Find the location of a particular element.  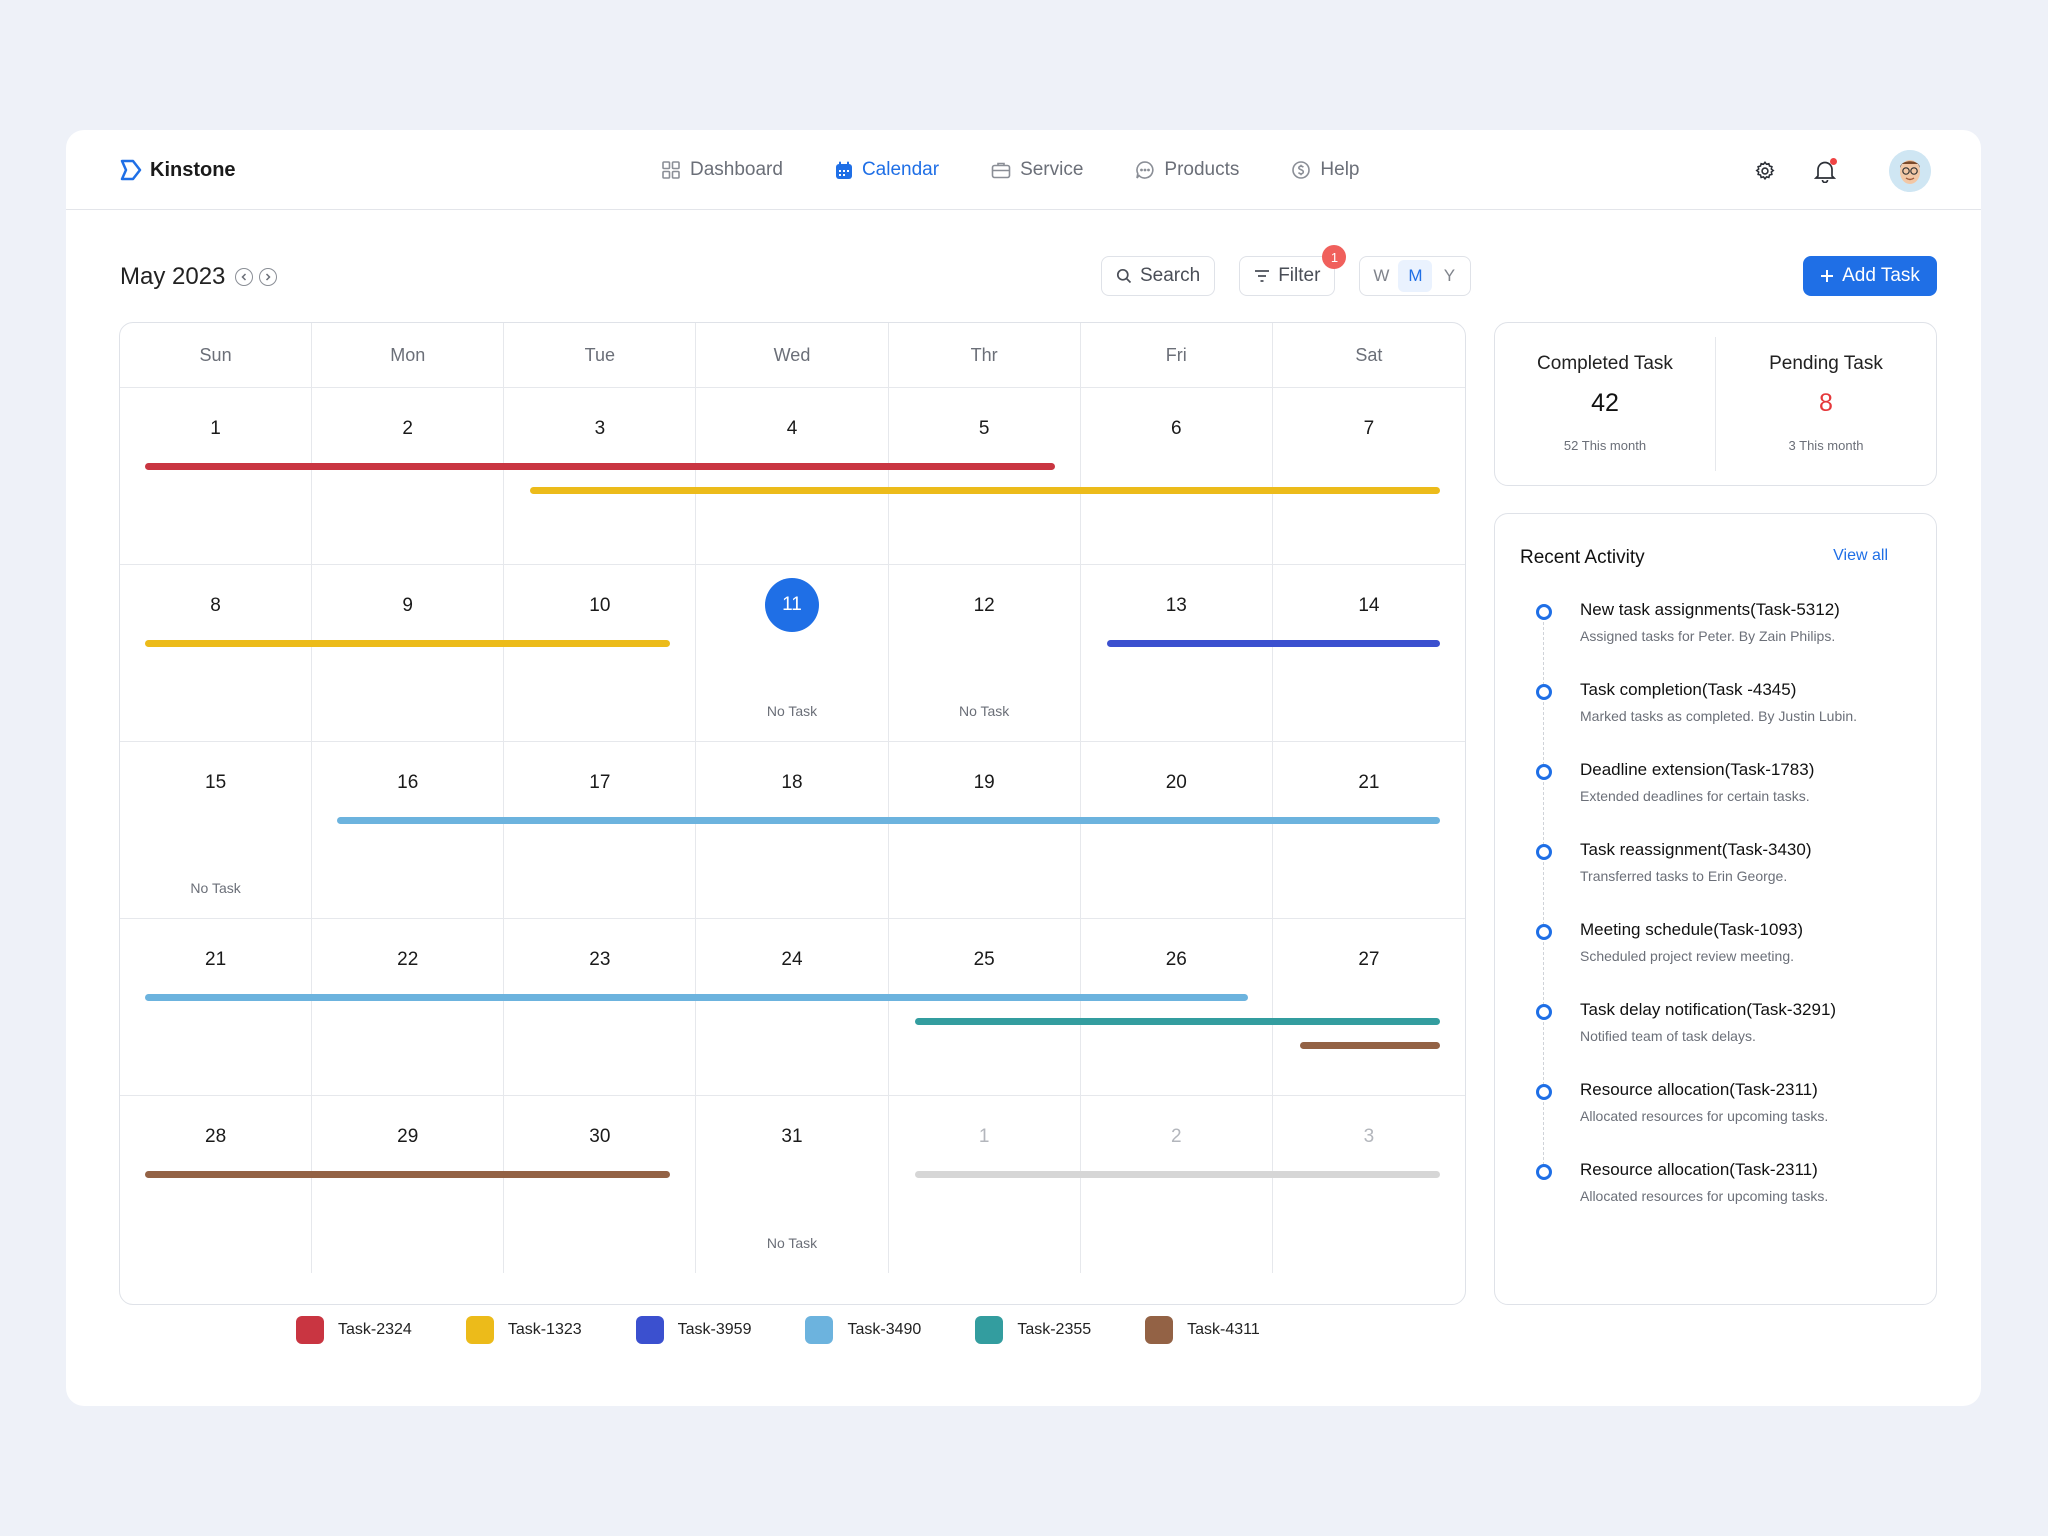

calendar-day-cell: 13 is located at coordinates (1176, 653).